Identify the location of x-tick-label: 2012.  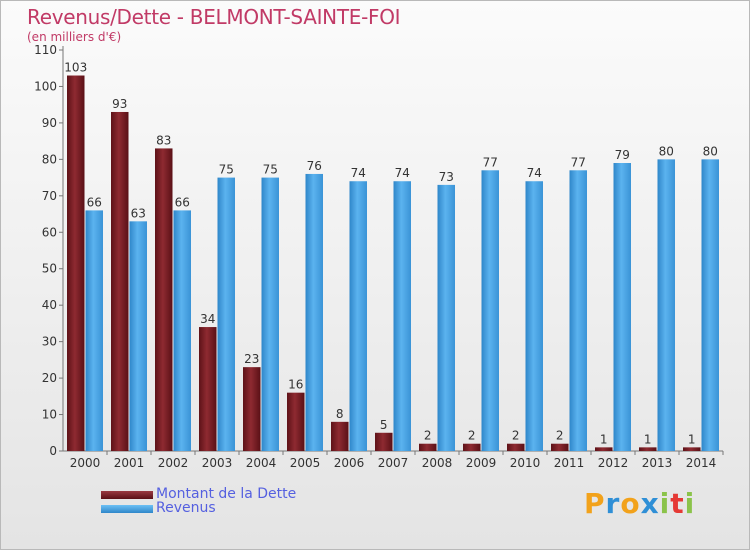
(613, 463).